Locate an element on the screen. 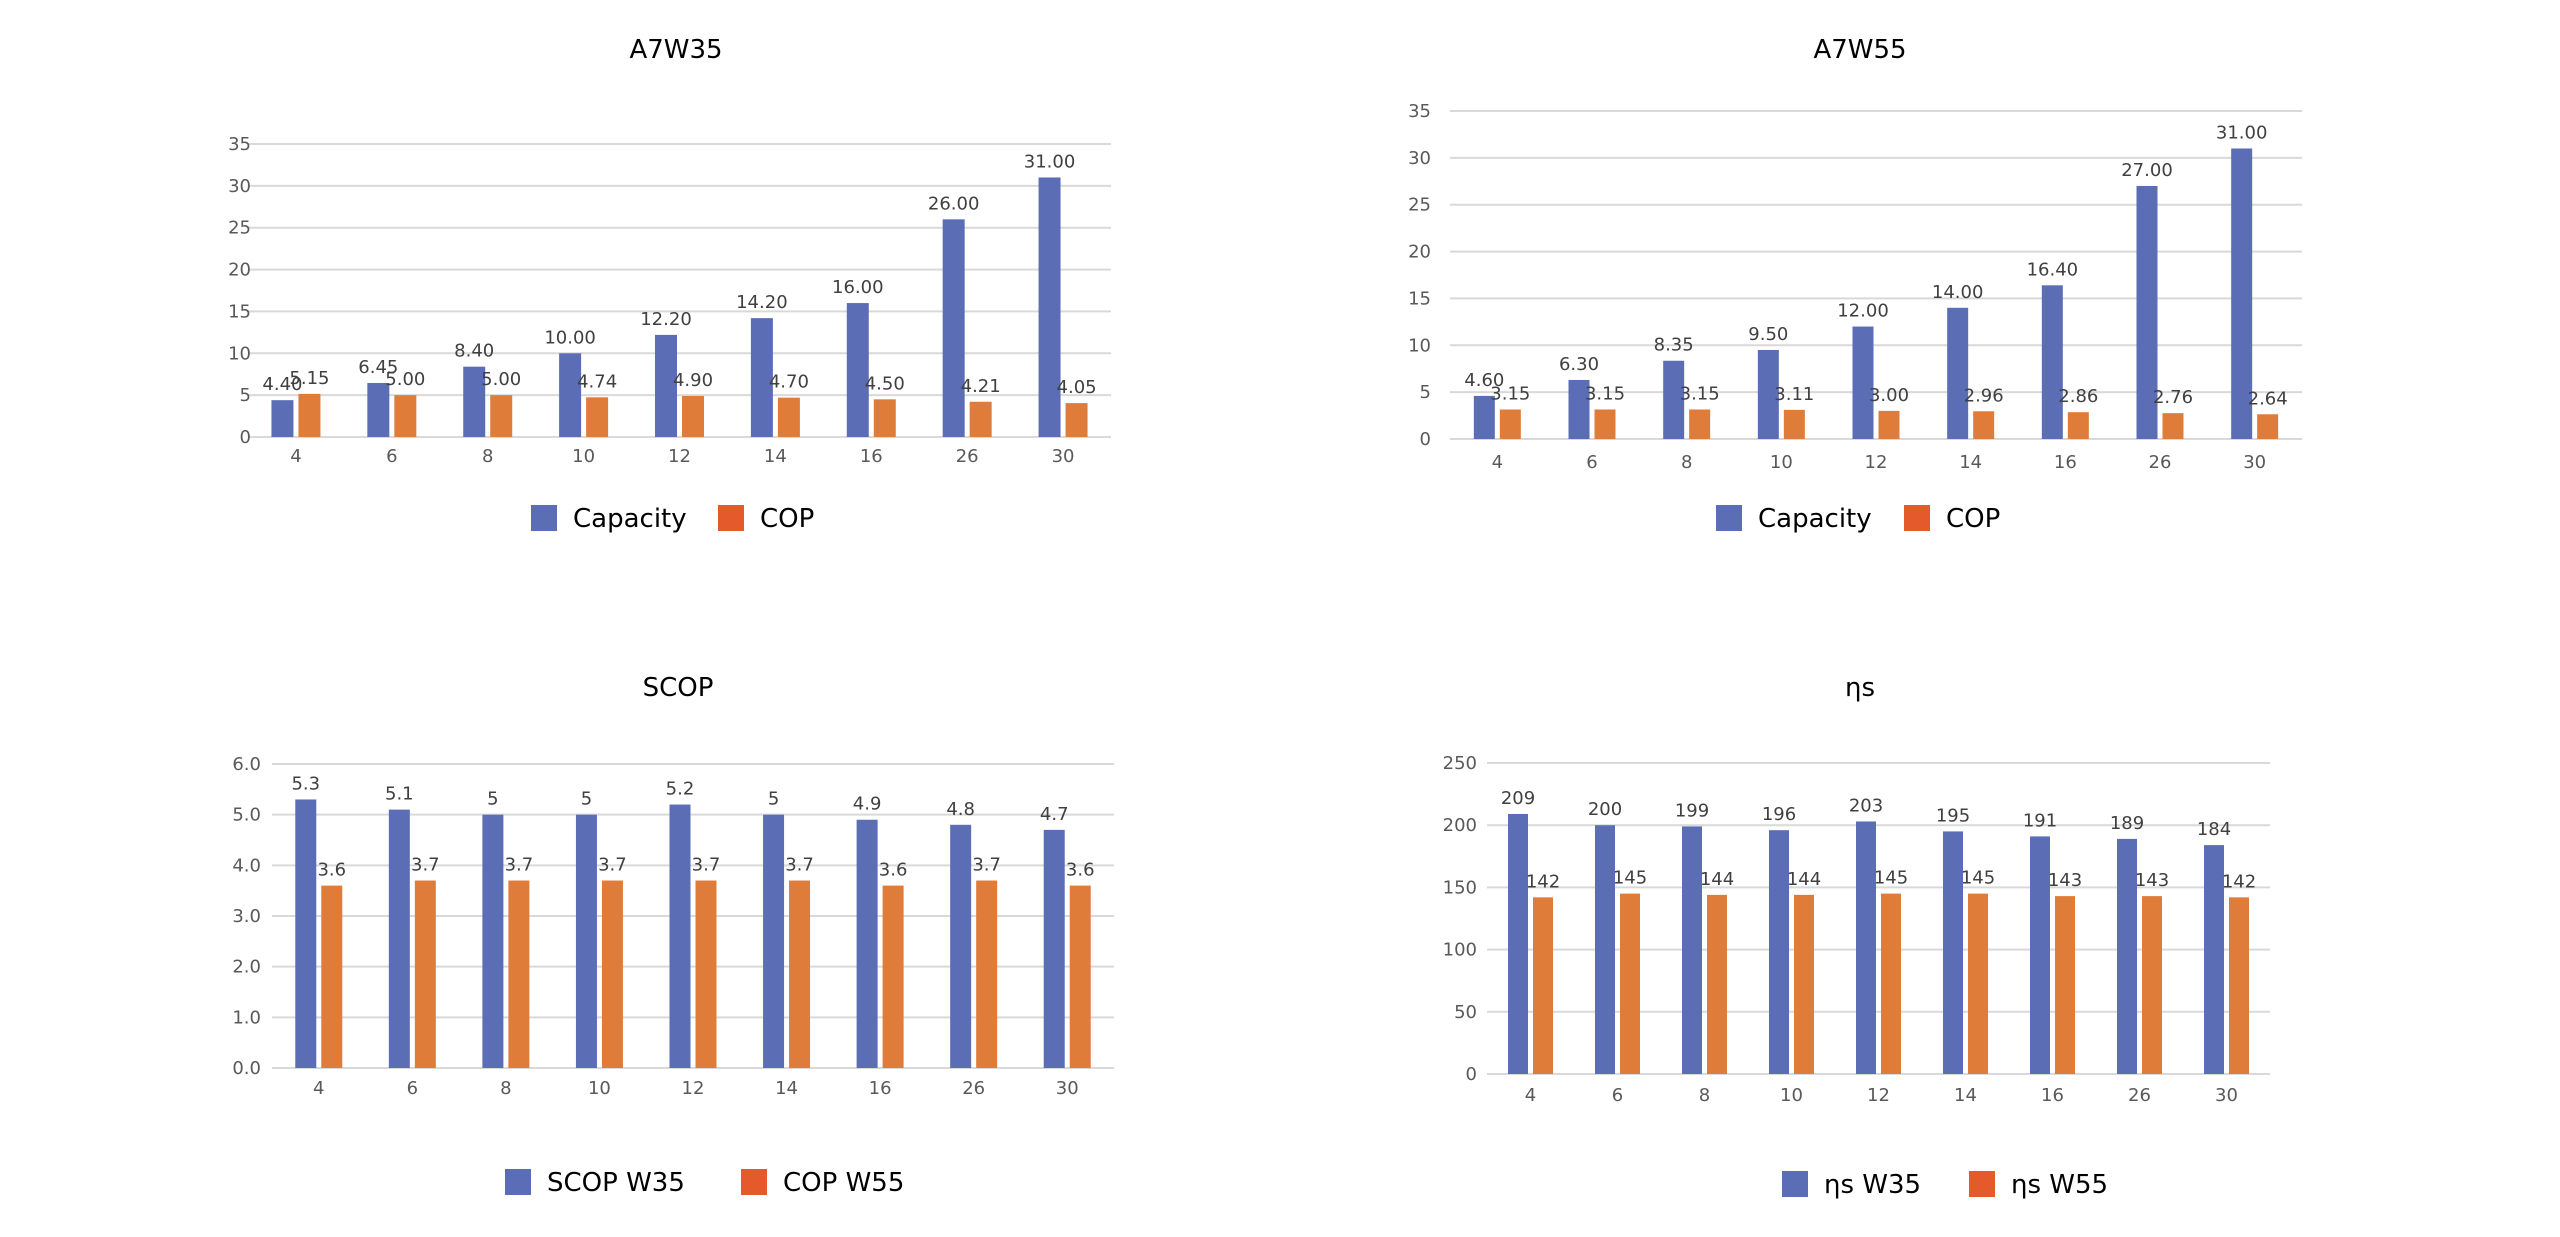 This screenshot has width=2560, height=1237. data-label: 12.20 is located at coordinates (666, 319).